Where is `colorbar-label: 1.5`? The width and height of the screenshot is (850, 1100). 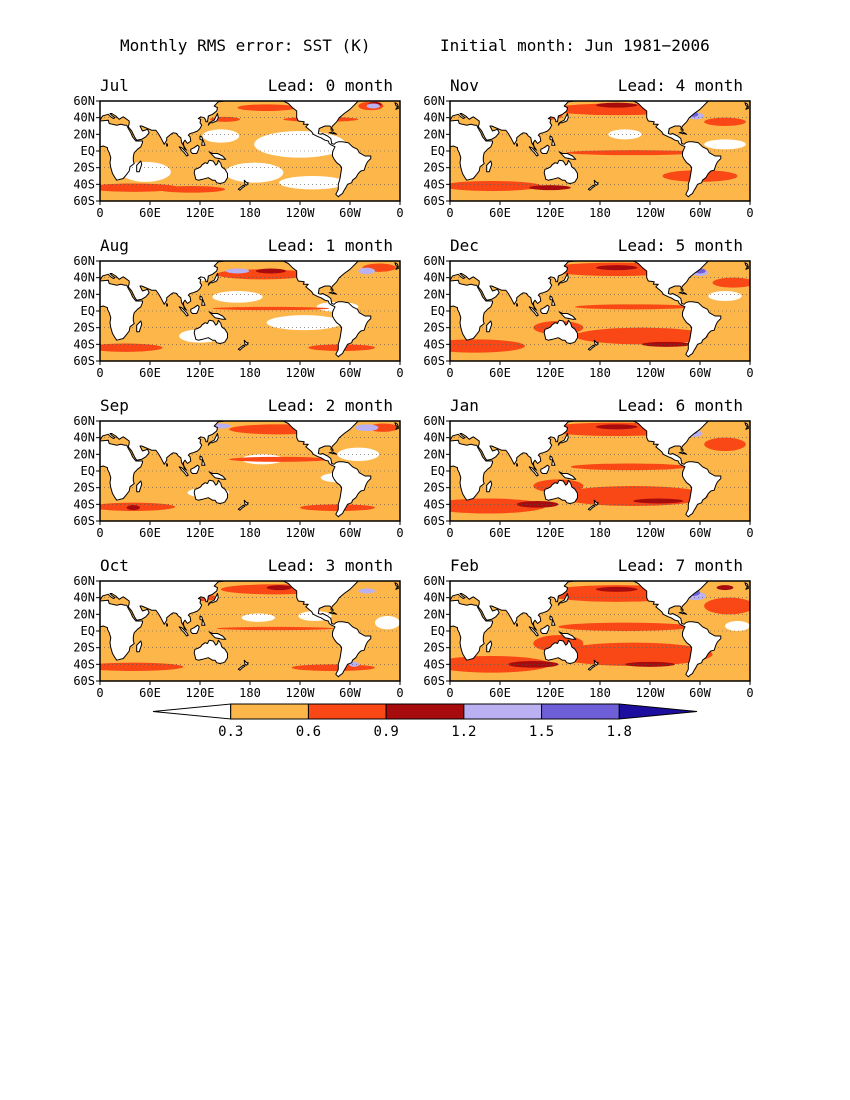 colorbar-label: 1.5 is located at coordinates (541, 732).